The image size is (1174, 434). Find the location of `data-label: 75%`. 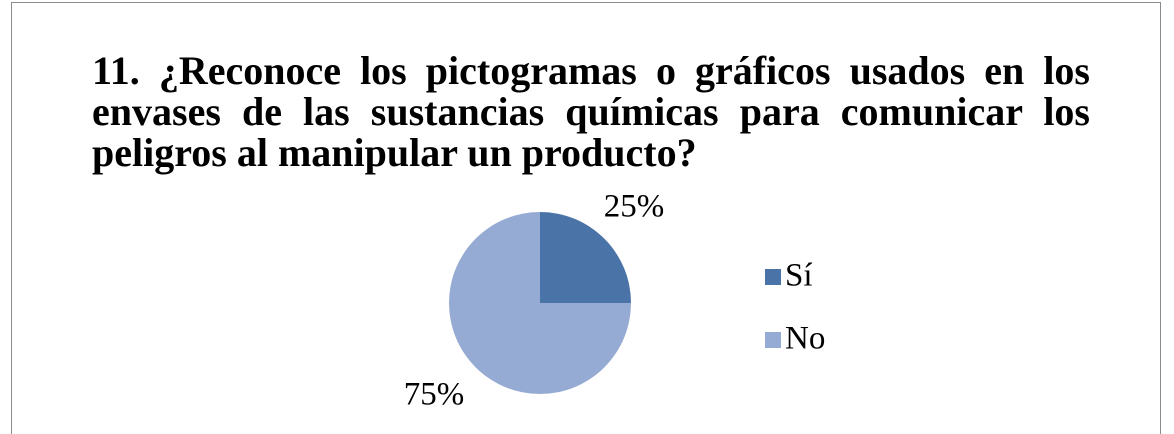

data-label: 75% is located at coordinates (434, 395).